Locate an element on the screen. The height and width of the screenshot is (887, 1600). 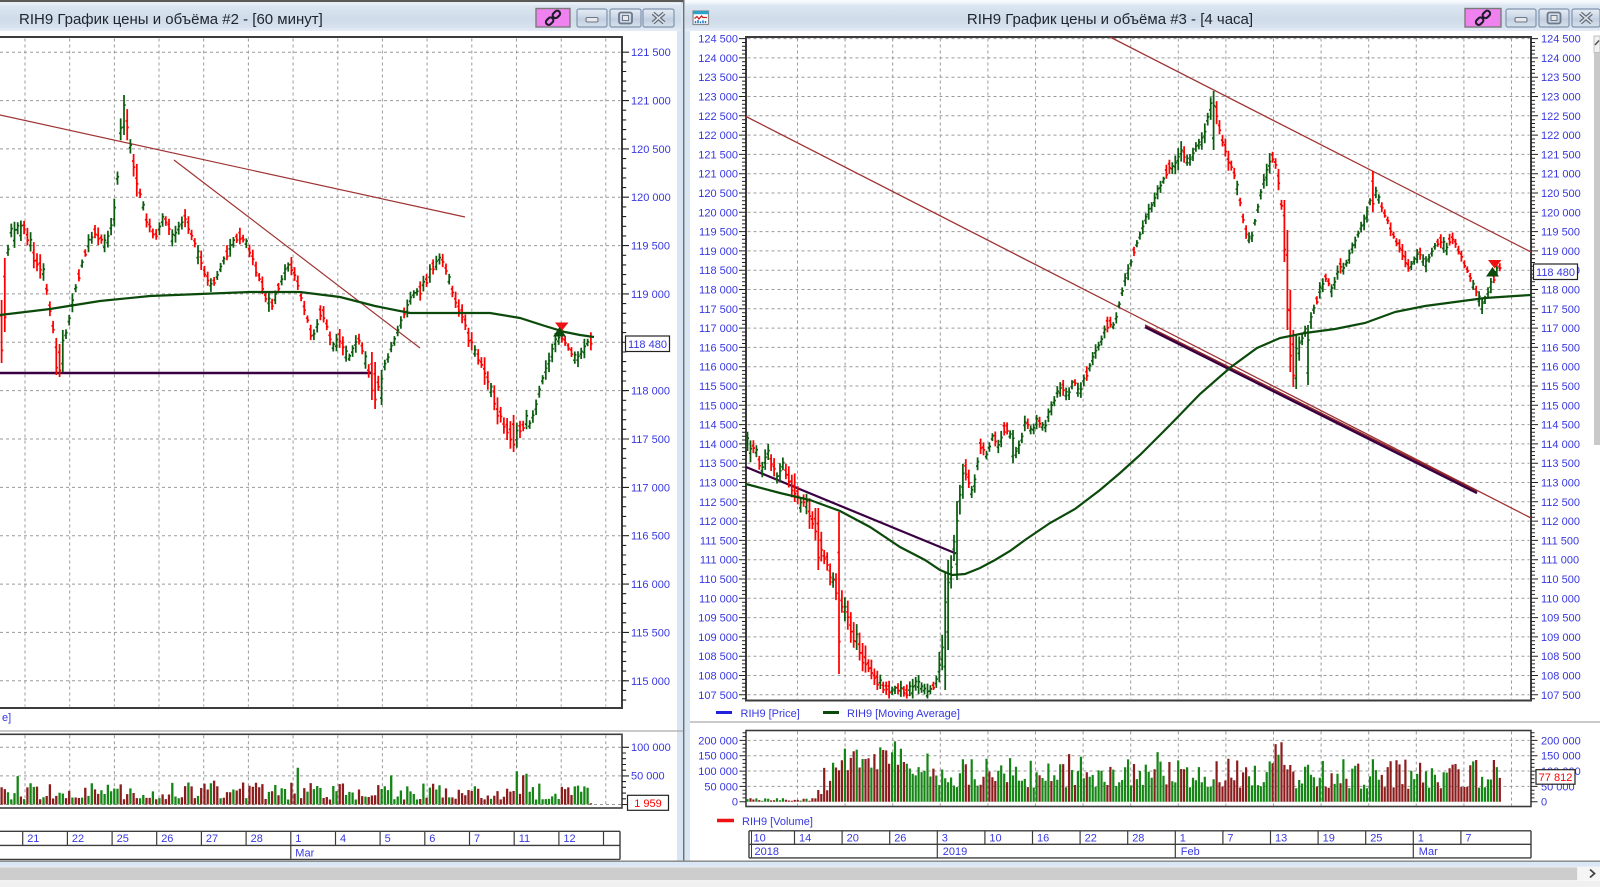
svg-text: RIH9 [Moving Average] is located at coordinates (903, 714).